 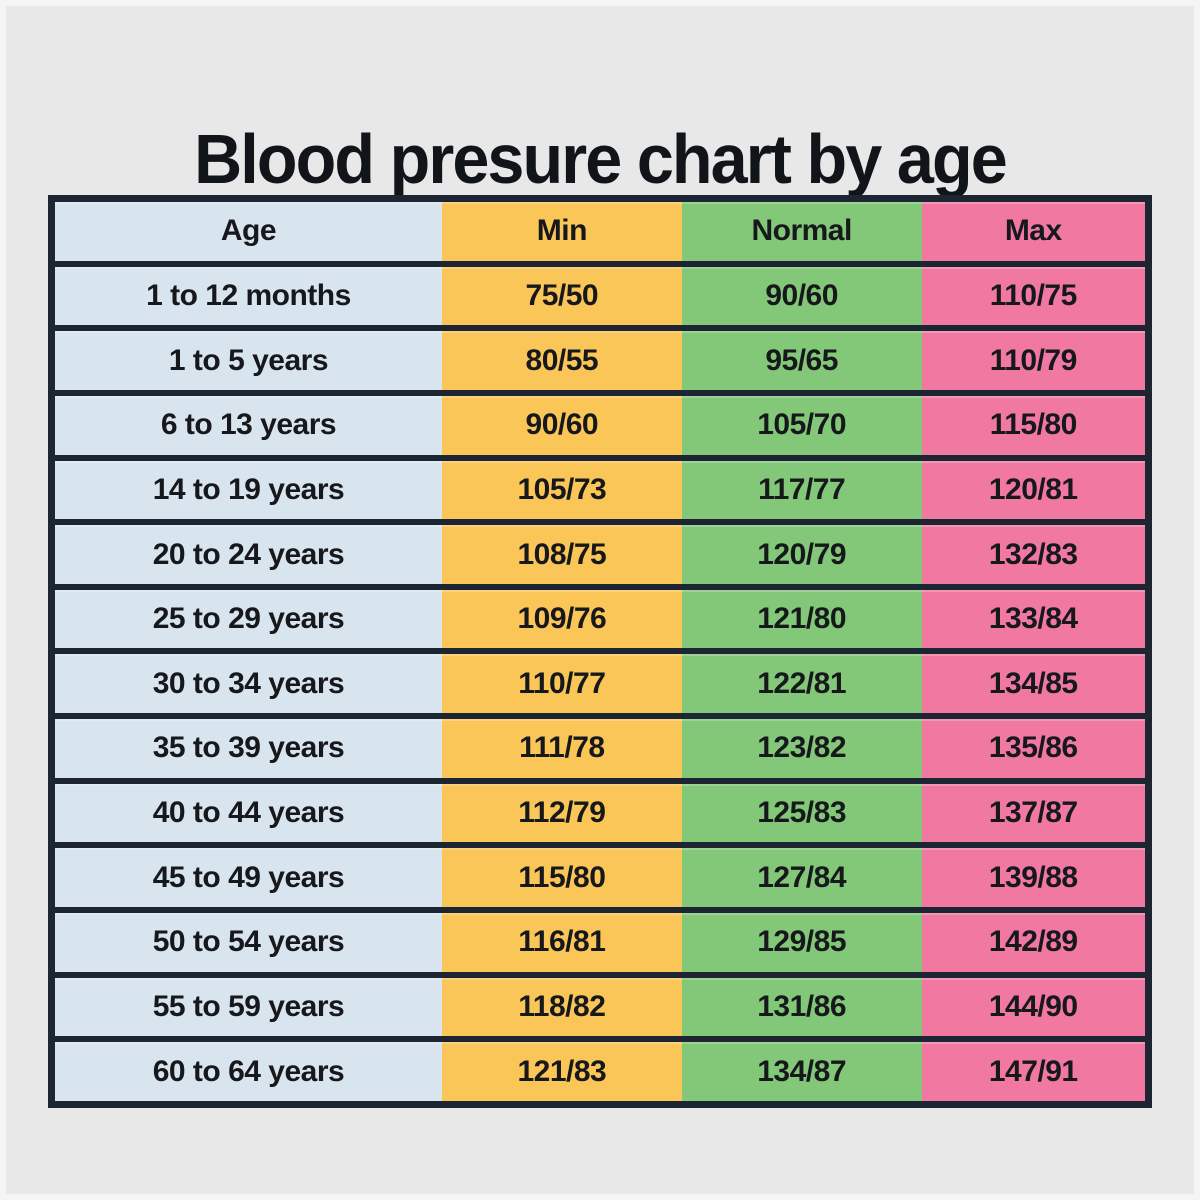 What do you see at coordinates (1033, 231) in the screenshot?
I see `header-max: Max` at bounding box center [1033, 231].